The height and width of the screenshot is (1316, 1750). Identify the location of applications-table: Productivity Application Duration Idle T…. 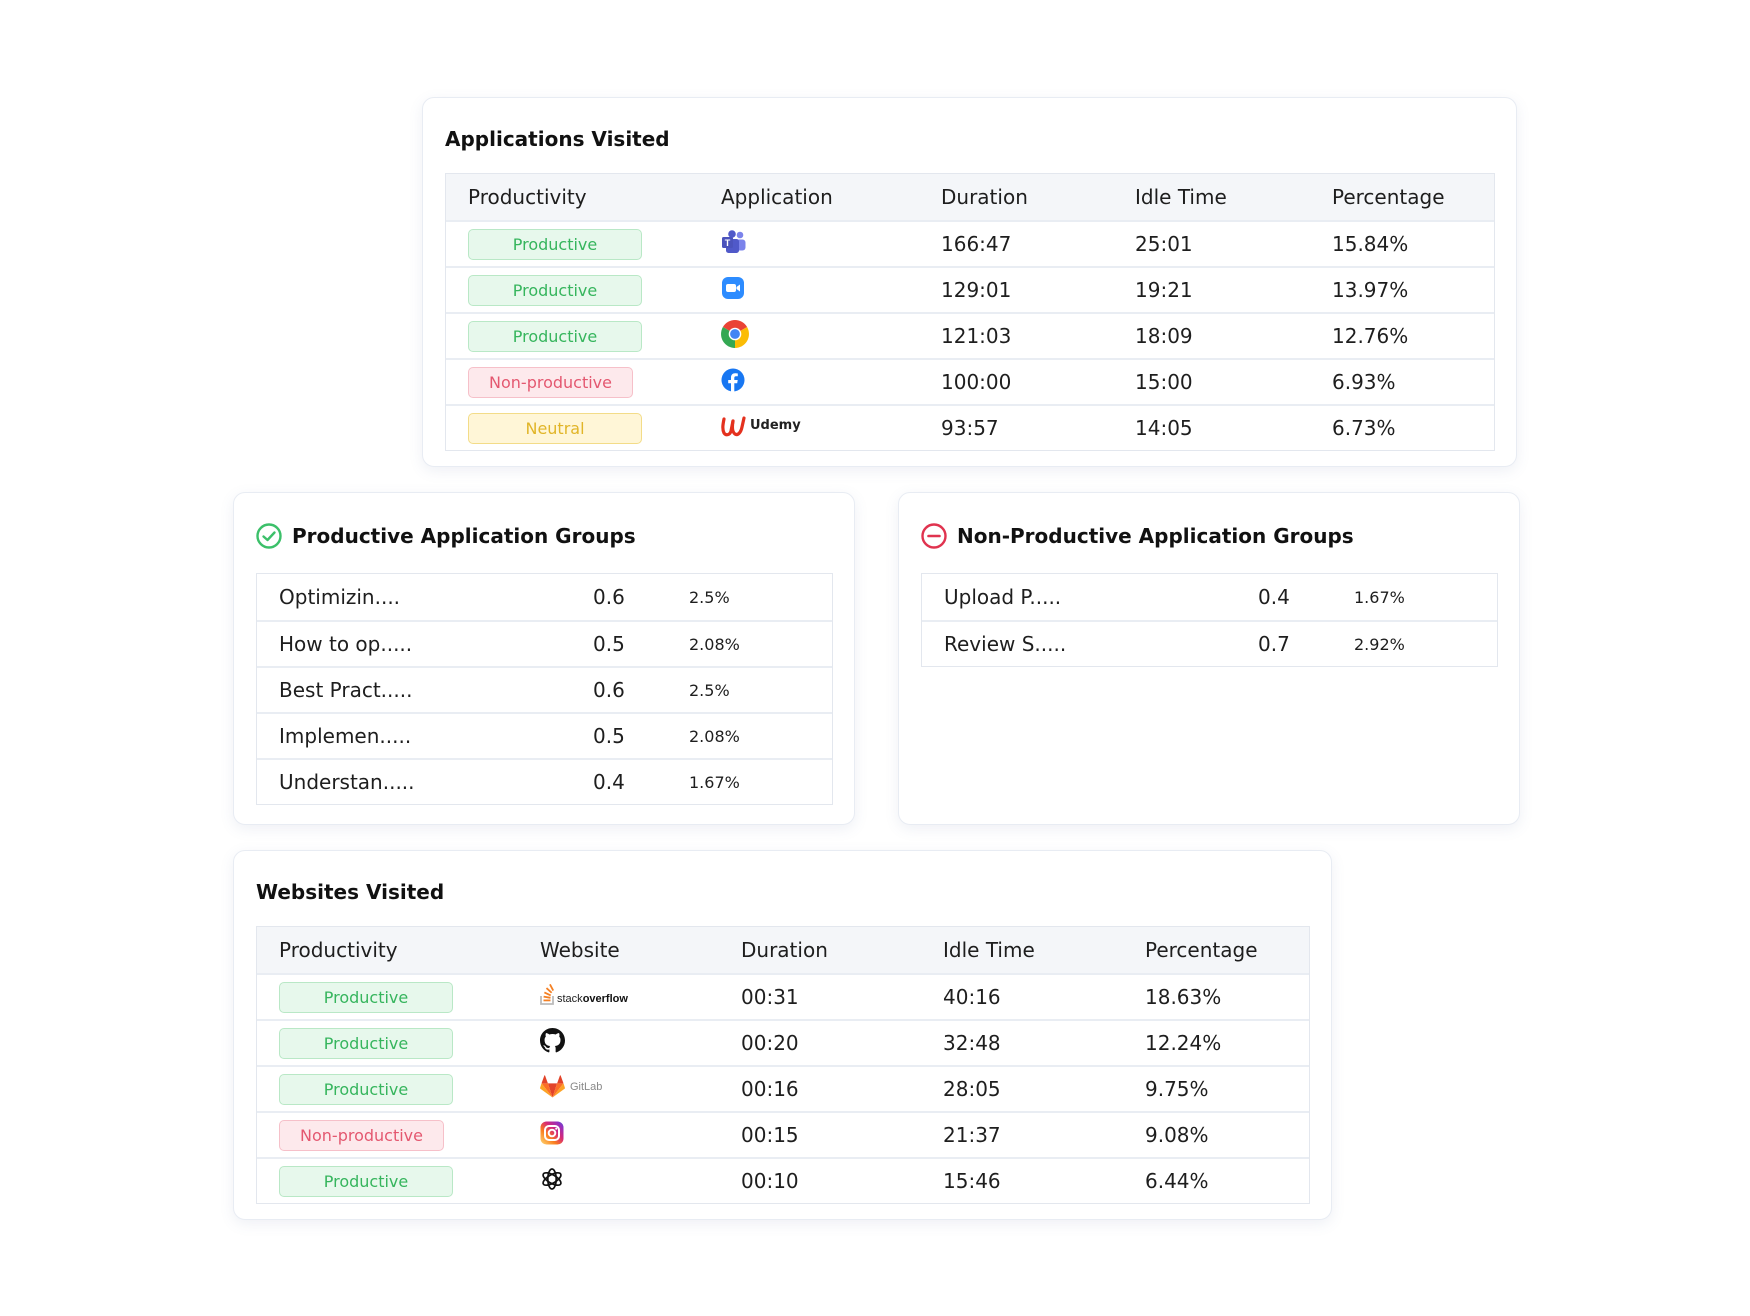
(970, 312).